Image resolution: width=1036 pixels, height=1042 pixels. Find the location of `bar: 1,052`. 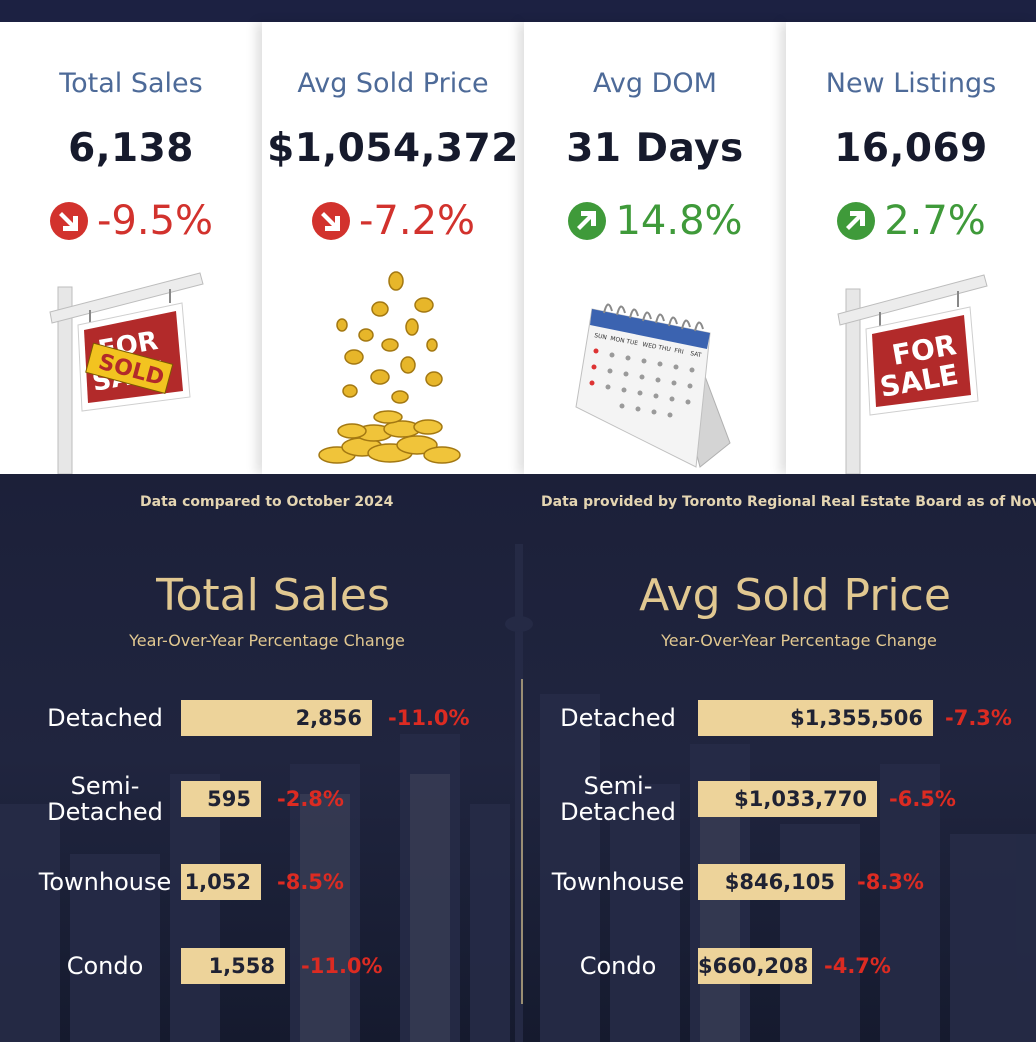

bar: 1,052 is located at coordinates (221, 882).